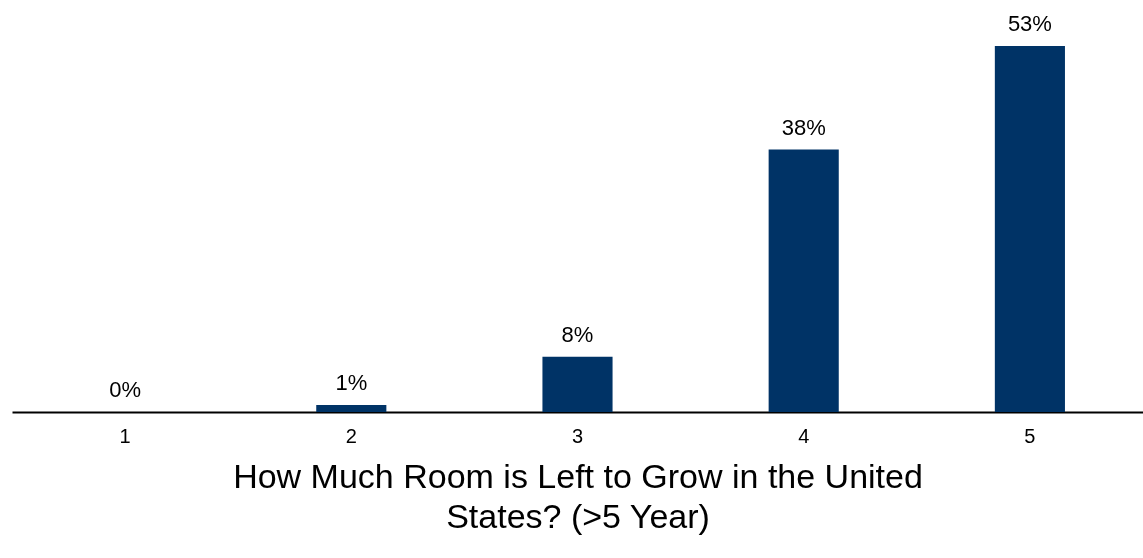  Describe the element at coordinates (804, 435) in the screenshot. I see `x-tick-label: 4` at that location.